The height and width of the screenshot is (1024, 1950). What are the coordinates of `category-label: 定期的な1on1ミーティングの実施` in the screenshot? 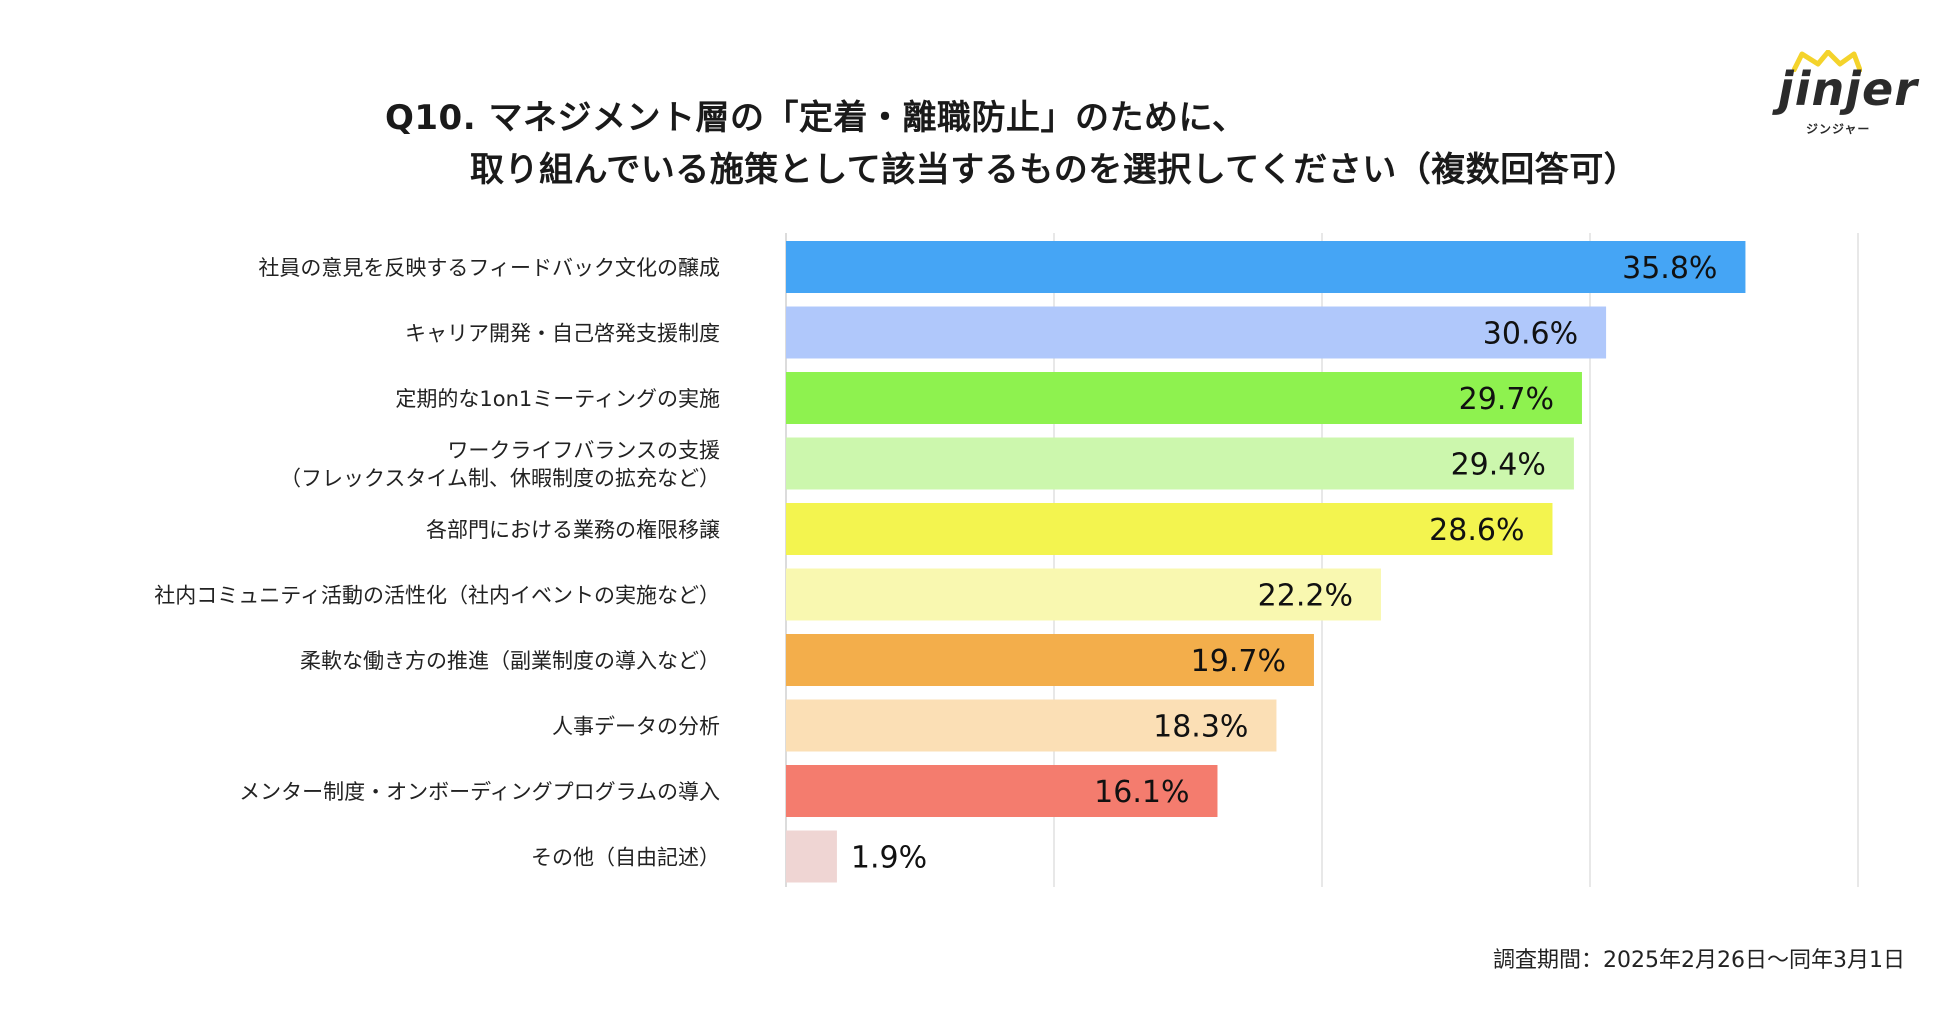 It's located at (557, 399).